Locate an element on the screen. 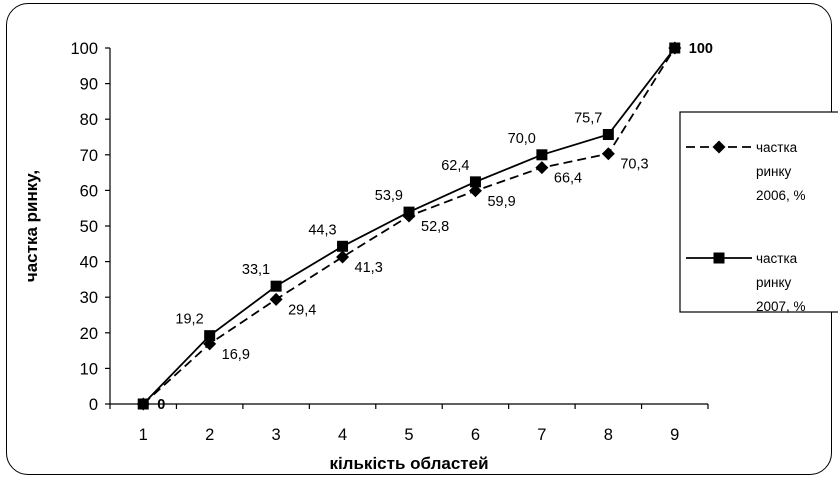  x-tick-label: 5 is located at coordinates (408, 435).